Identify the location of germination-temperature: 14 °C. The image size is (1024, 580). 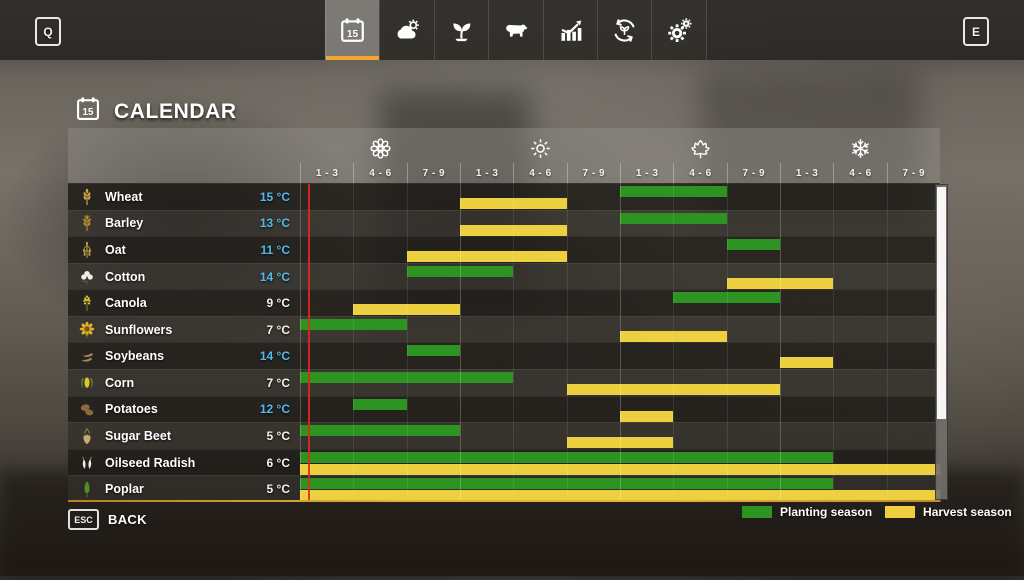
(274, 276).